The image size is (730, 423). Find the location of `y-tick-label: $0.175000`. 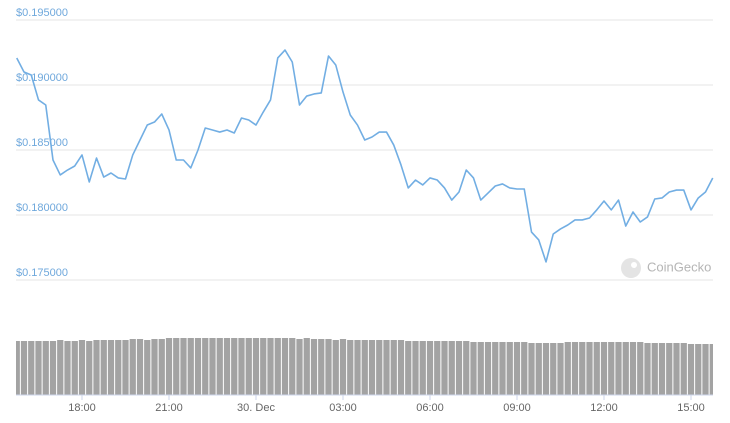

y-tick-label: $0.175000 is located at coordinates (42, 273).